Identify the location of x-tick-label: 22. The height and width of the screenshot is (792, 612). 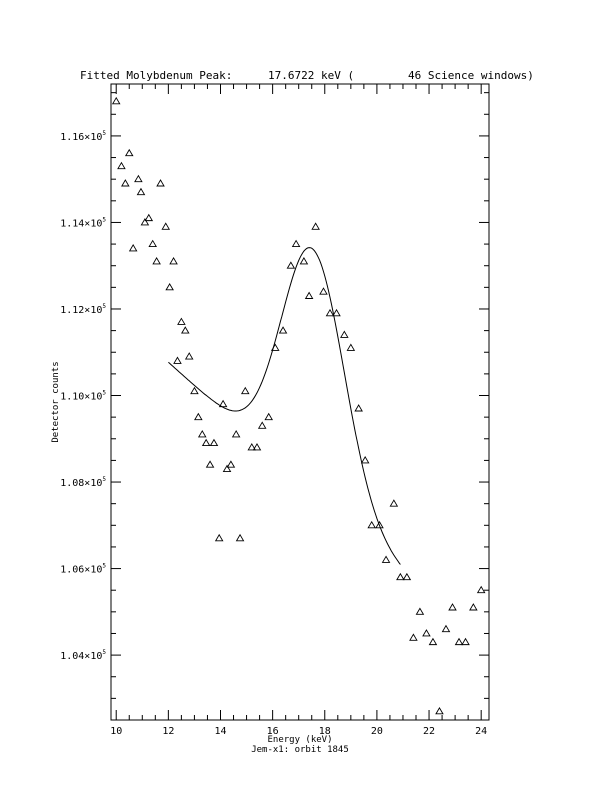
(429, 731).